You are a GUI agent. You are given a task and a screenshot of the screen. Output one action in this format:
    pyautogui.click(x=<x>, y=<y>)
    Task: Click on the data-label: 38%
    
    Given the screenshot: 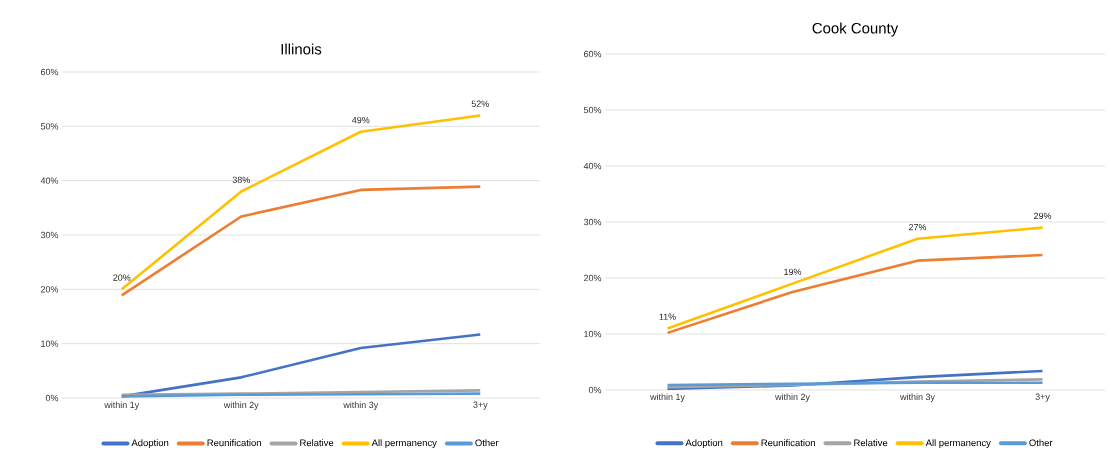 What is the action you would take?
    pyautogui.click(x=241, y=180)
    